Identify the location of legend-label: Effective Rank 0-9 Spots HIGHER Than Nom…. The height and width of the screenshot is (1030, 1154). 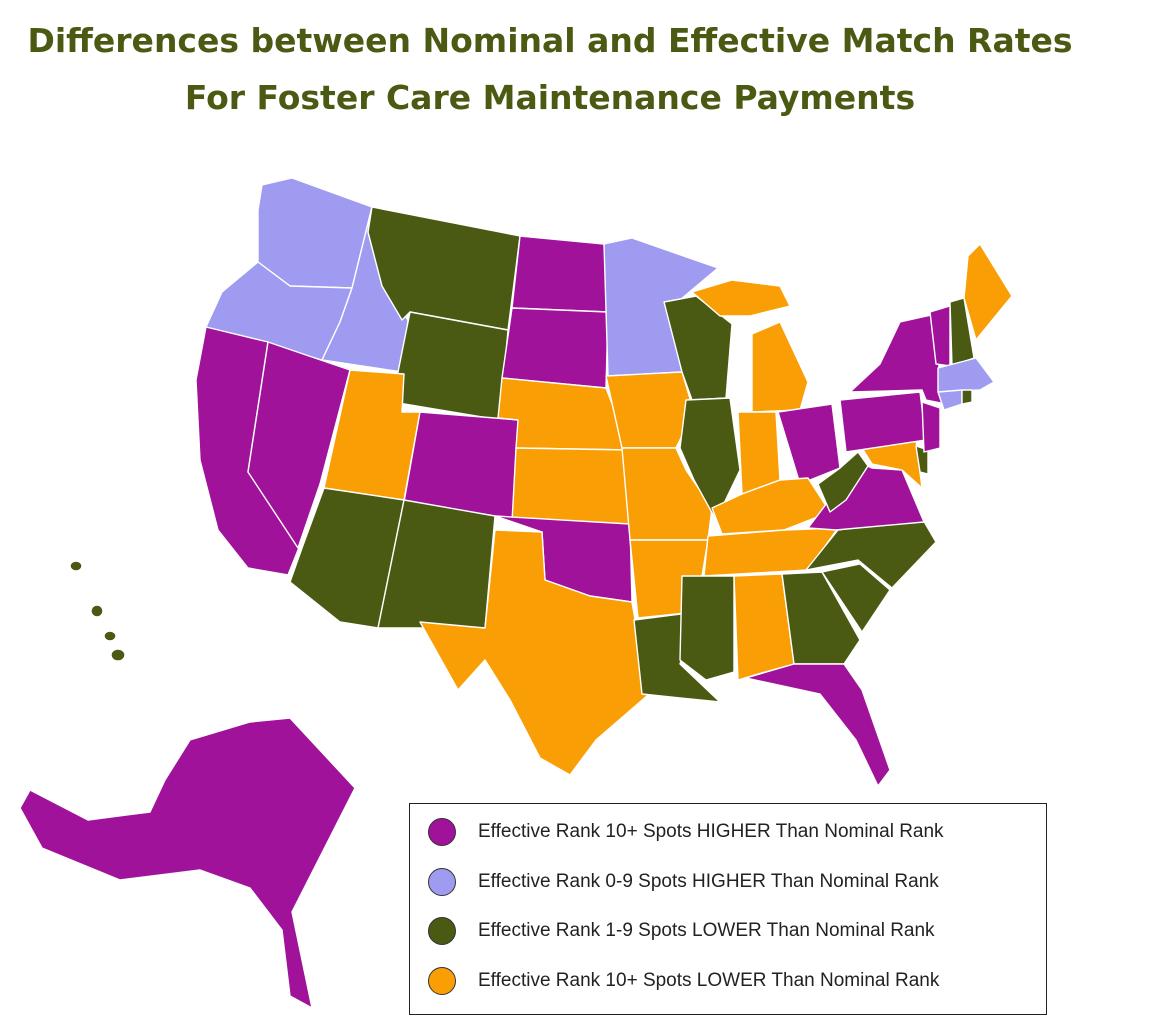
(708, 881).